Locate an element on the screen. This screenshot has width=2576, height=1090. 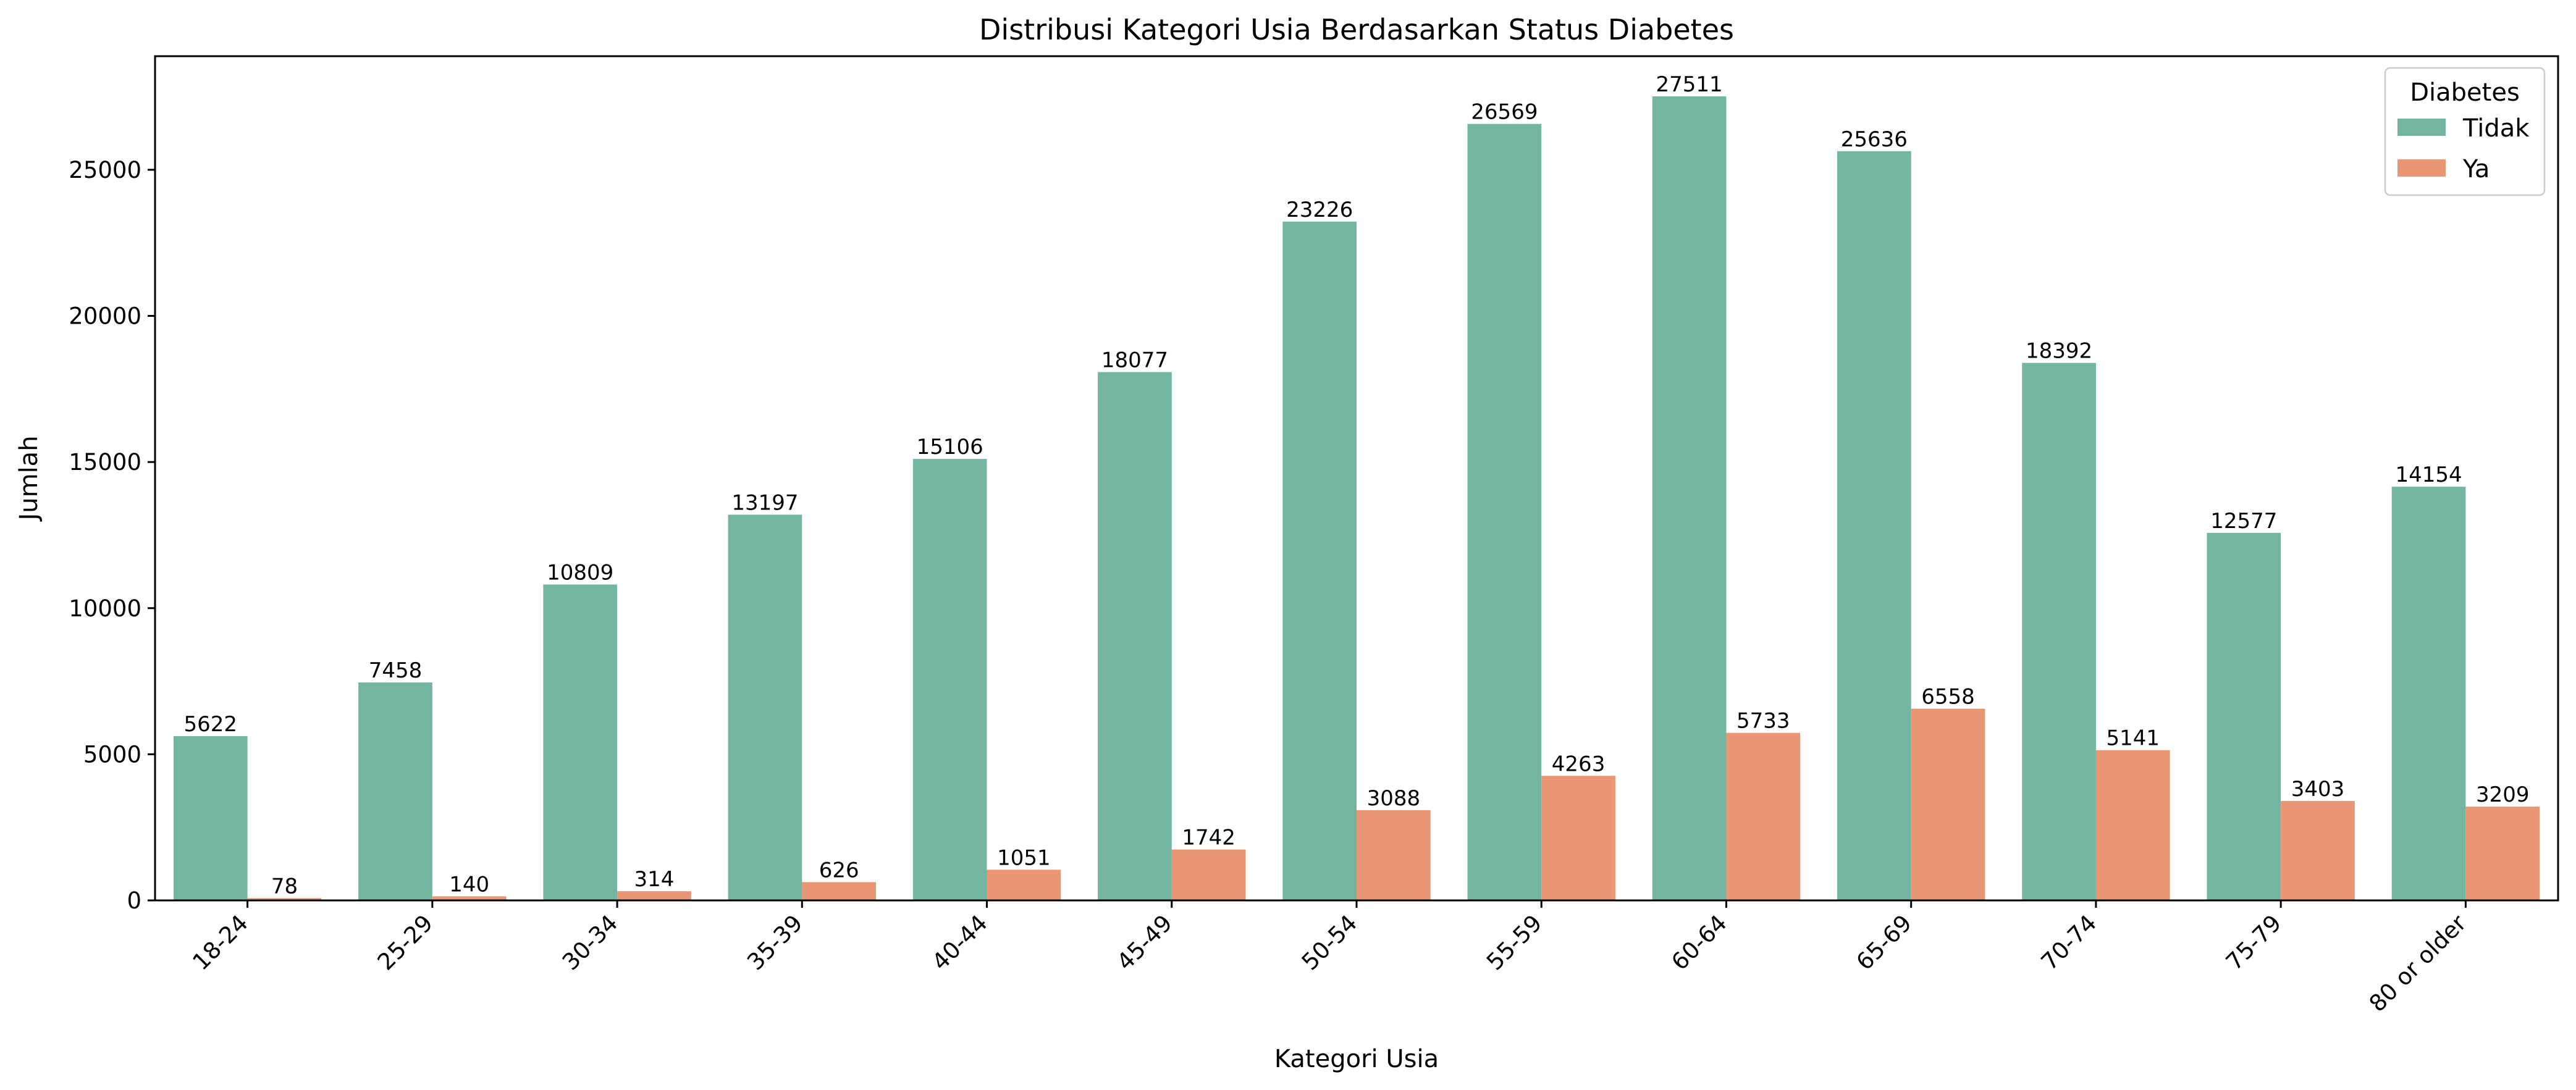
bar-value-label-tidak: 5622 is located at coordinates (211, 724).